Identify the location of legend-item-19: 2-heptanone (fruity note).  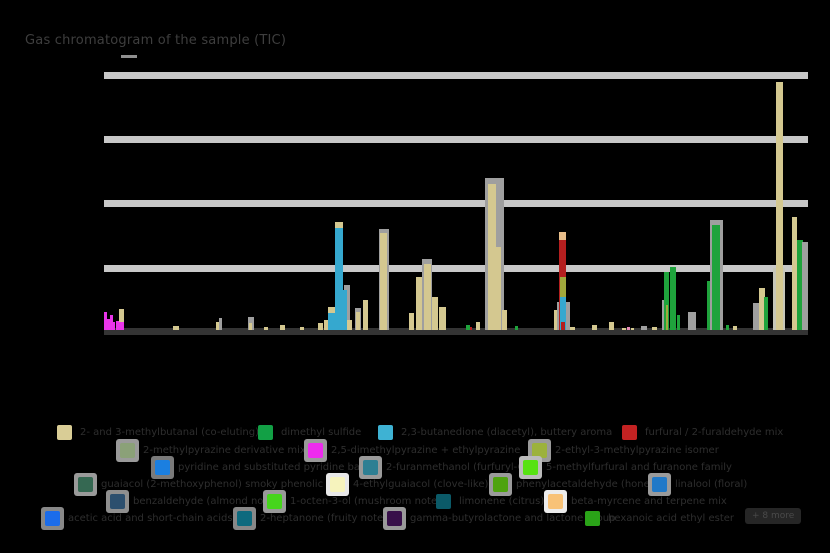
(310, 518).